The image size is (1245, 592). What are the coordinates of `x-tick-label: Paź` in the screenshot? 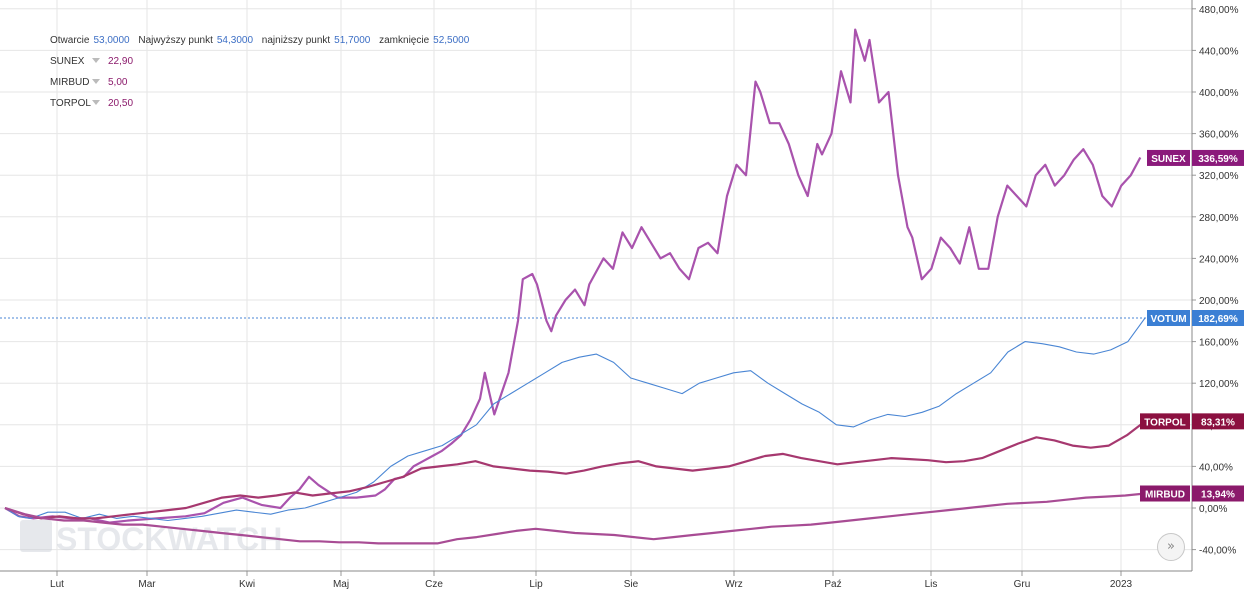 It's located at (832, 584).